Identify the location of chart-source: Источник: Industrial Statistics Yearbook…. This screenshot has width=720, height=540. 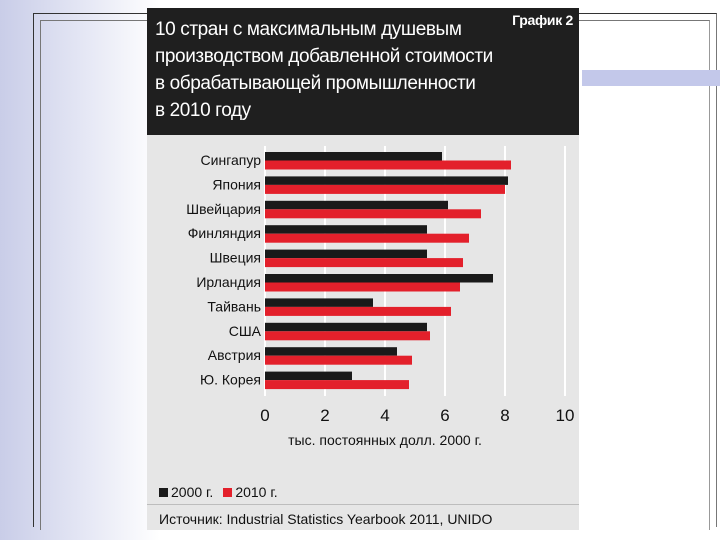
(326, 519).